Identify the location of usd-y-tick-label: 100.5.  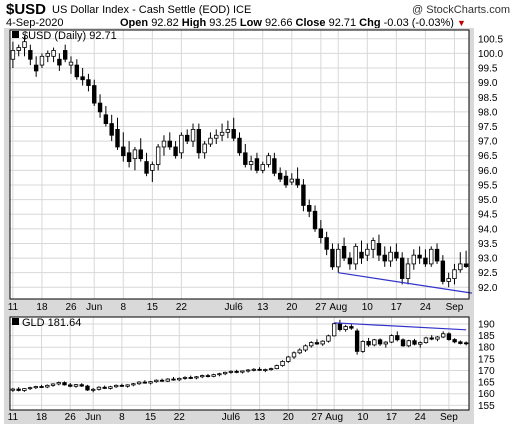
(490, 39).